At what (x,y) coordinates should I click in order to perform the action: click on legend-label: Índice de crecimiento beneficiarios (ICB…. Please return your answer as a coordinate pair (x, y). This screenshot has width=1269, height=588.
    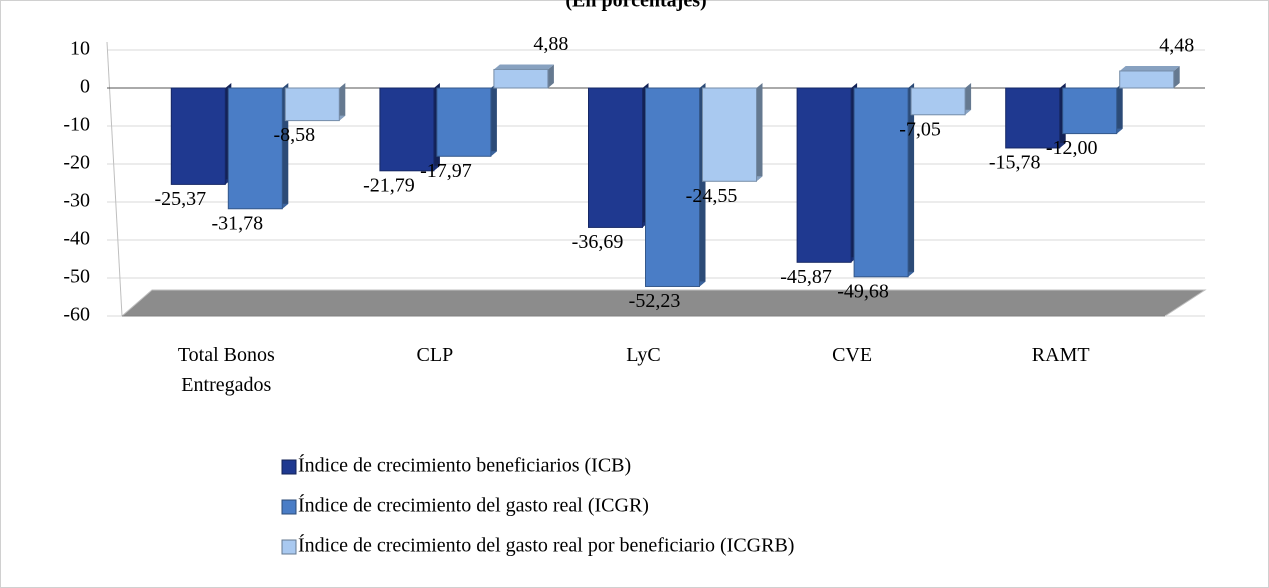
    Looking at the image, I should click on (464, 465).